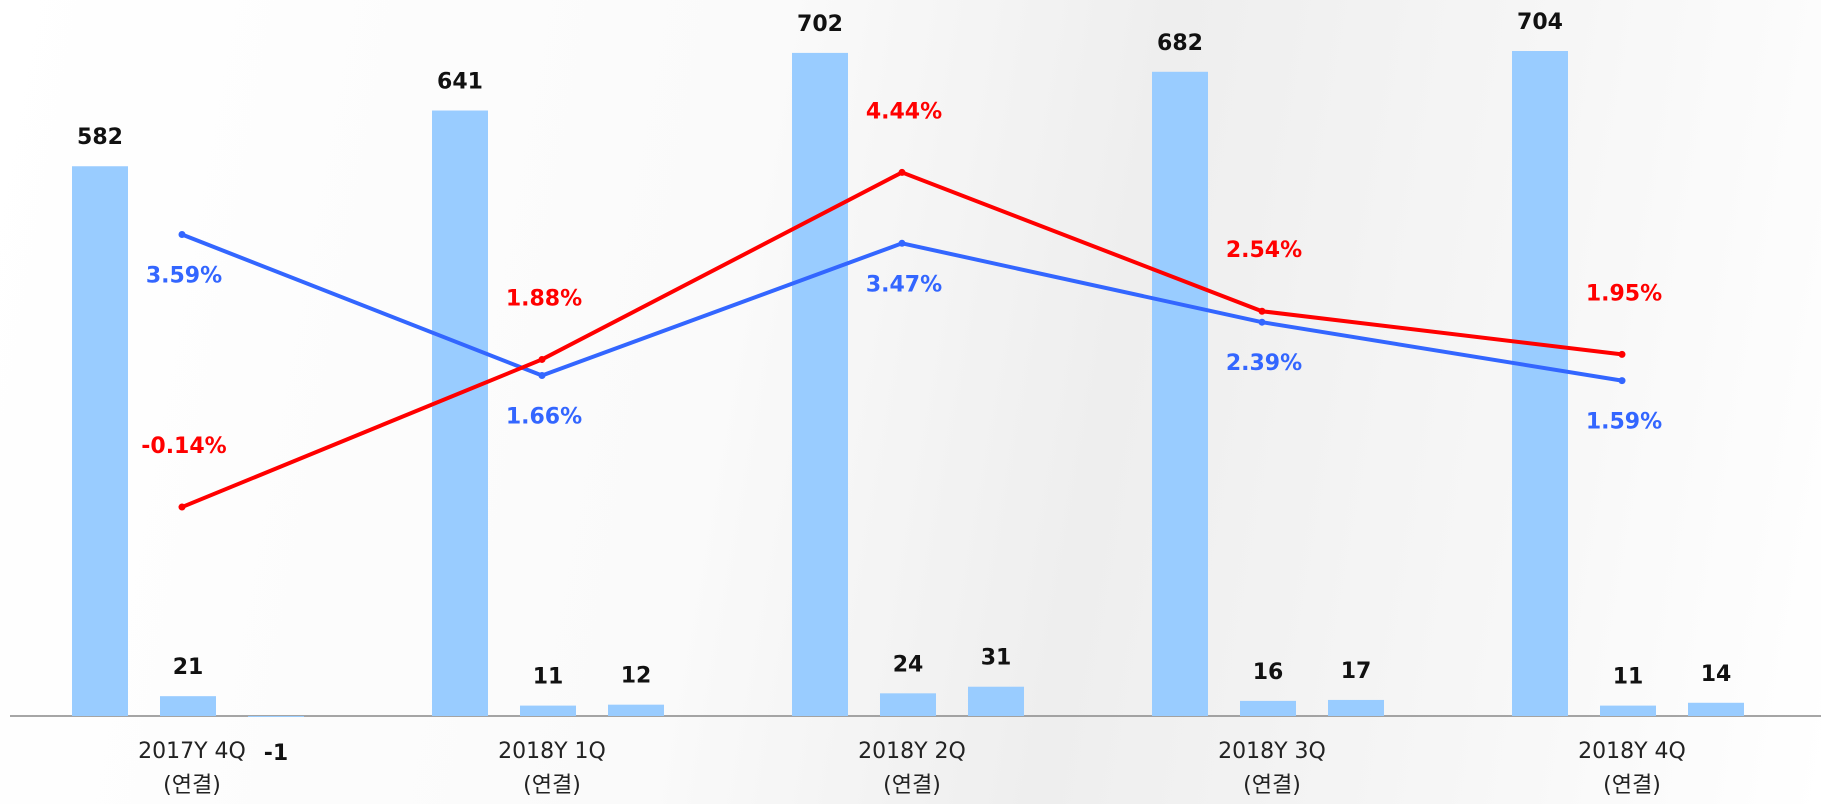 Image resolution: width=1821 pixels, height=804 pixels. Describe the element at coordinates (1632, 751) in the screenshot. I see `x-tick-label: 2018Y 4Q` at that location.